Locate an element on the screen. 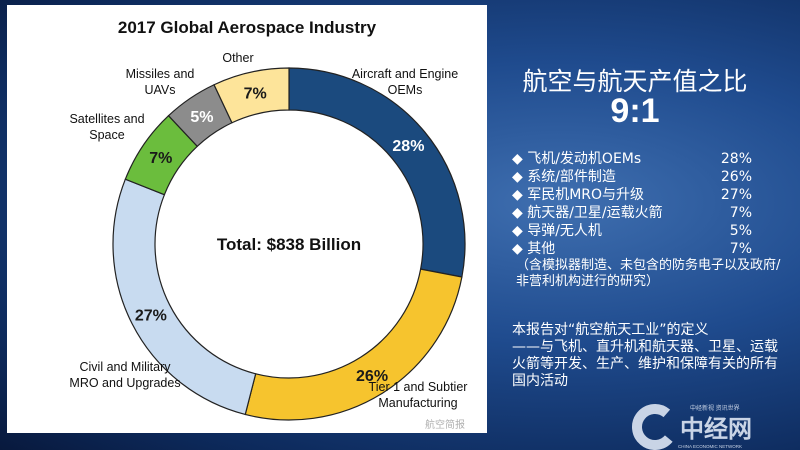  slice-value-label: 28% is located at coordinates (408, 146).